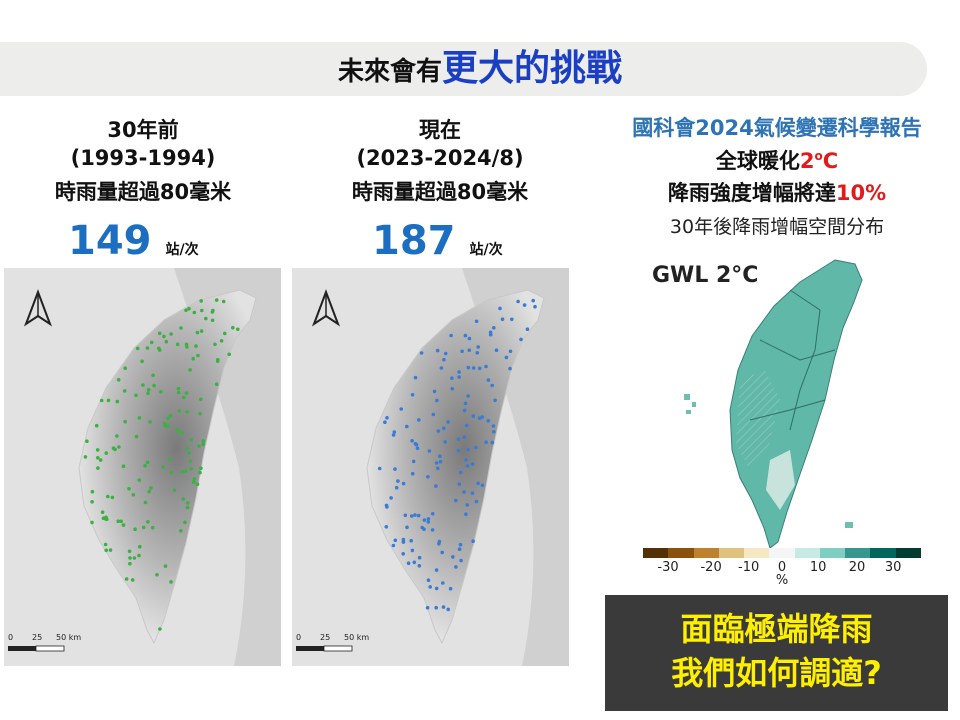 This screenshot has width=960, height=720. Describe the element at coordinates (532, 68) in the screenshot. I see `title-highlight: 更大的挑戰` at that location.